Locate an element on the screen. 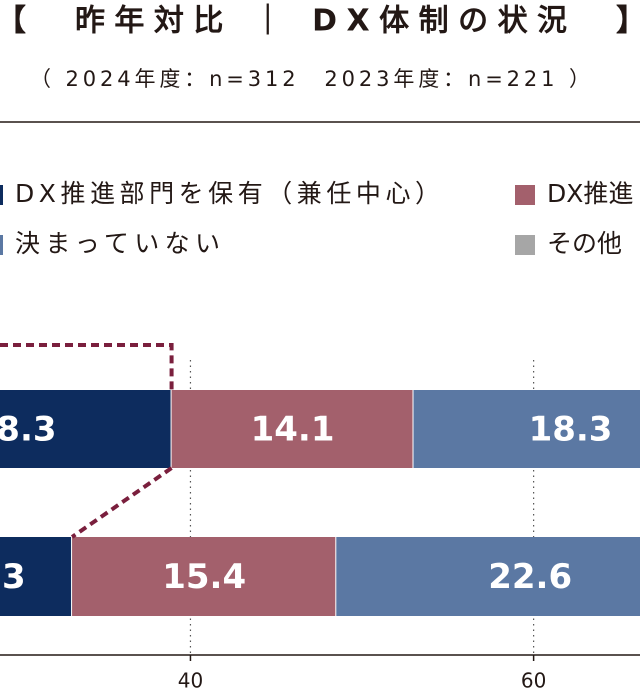 This screenshot has height=696, width=640. legend-label: その他 is located at coordinates (584, 243).